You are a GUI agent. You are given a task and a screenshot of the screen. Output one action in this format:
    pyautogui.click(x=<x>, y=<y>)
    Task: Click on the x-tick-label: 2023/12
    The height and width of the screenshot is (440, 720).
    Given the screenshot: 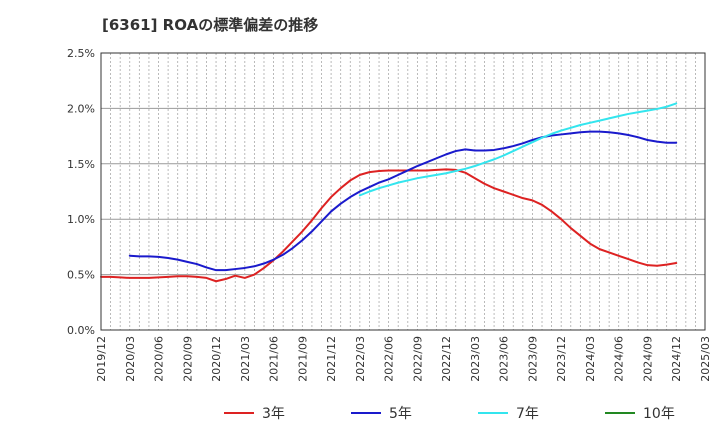 What is the action you would take?
    pyautogui.click(x=561, y=359)
    